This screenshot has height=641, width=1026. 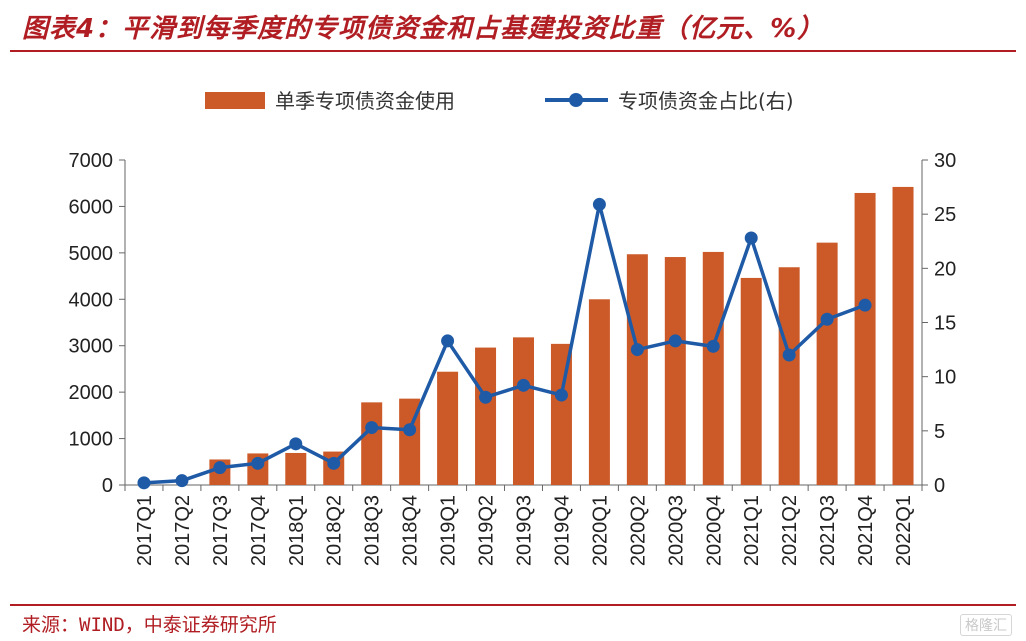 I want to click on left-tick-label: 3000, so click(x=91, y=347).